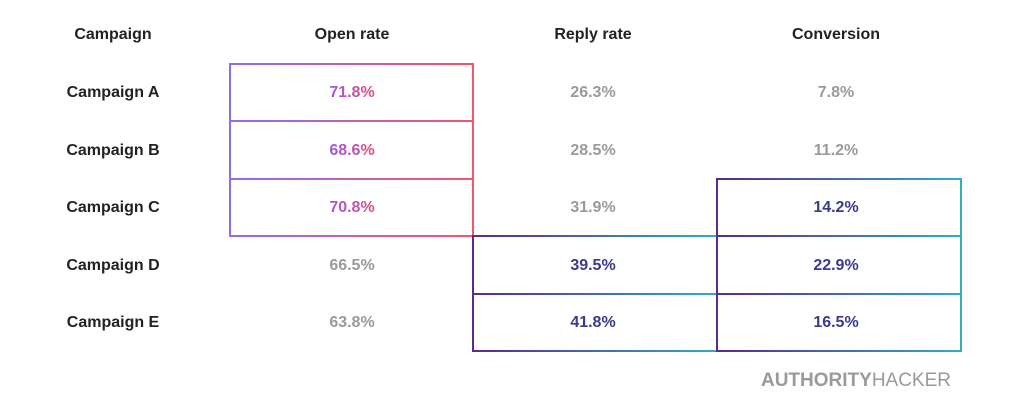 The height and width of the screenshot is (403, 1024). What do you see at coordinates (592, 34) in the screenshot?
I see `column-header: Reply rate` at bounding box center [592, 34].